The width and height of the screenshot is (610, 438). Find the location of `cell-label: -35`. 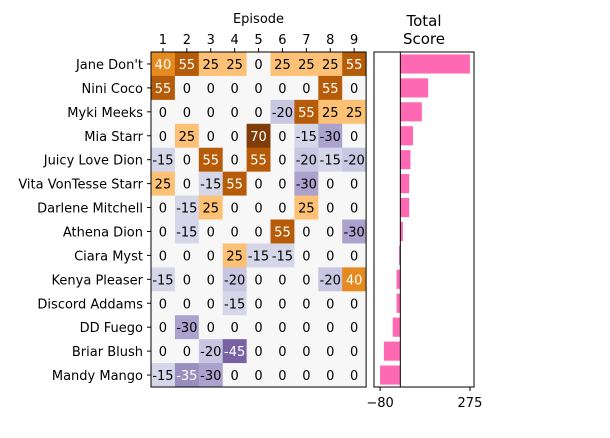

cell-label: -35 is located at coordinates (186, 376).